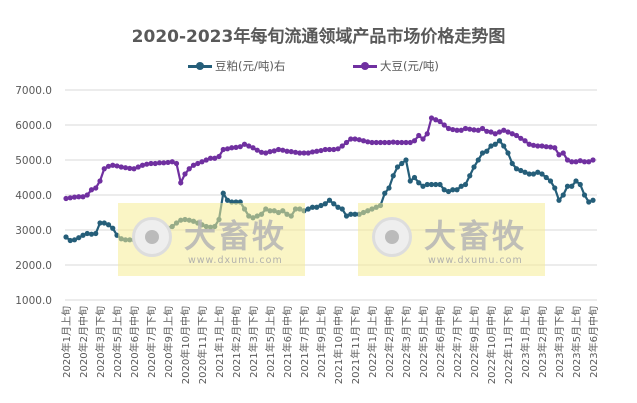 The height and width of the screenshot is (403, 637). I want to click on x-tick-label: 2022年7月下旬, so click(457, 342).